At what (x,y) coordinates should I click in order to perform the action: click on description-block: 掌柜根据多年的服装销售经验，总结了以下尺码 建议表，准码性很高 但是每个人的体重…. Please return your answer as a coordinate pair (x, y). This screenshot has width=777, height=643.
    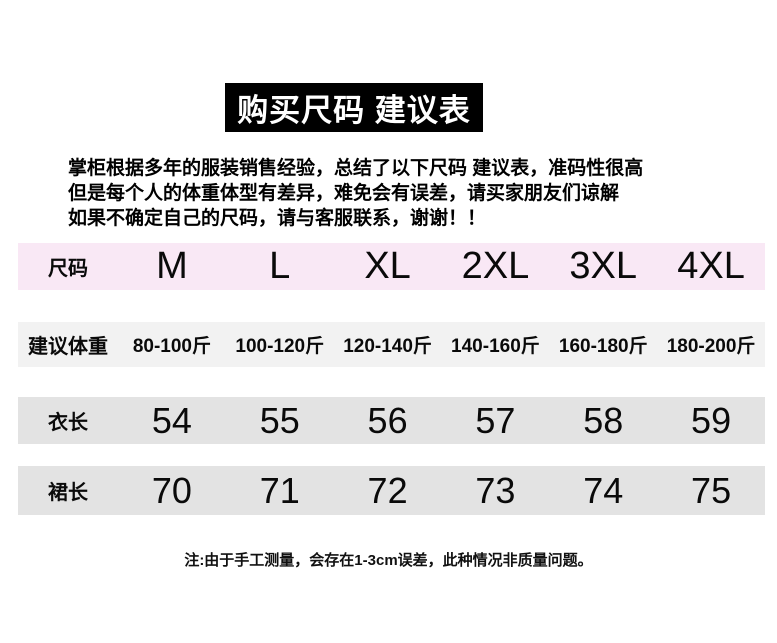
    Looking at the image, I should click on (355, 193).